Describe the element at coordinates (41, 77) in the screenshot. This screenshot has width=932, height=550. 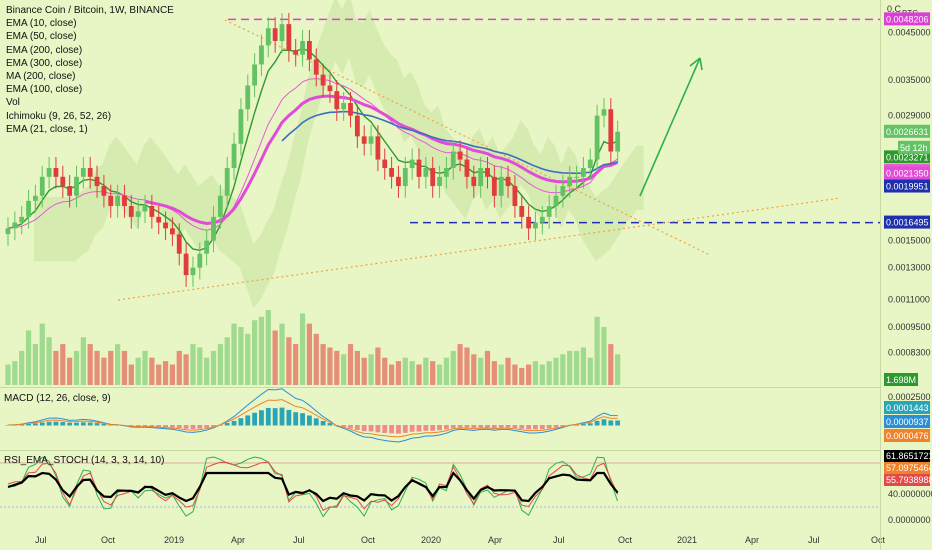
I see `study-ma200: MA (200, close)` at that location.